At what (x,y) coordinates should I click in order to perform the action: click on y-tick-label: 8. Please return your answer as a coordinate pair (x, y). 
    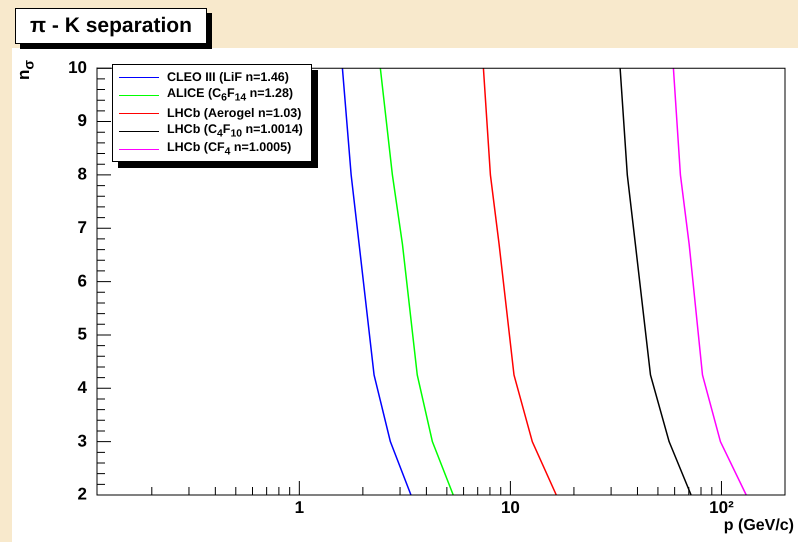
    Looking at the image, I should click on (82, 174).